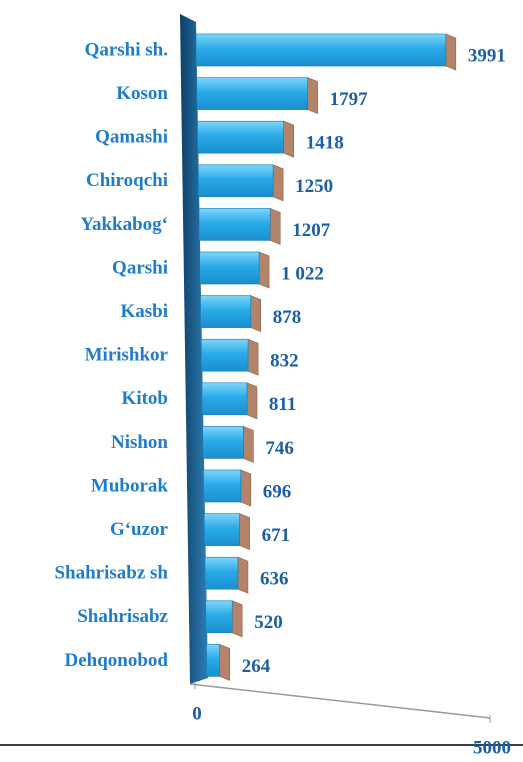 Image resolution: width=523 pixels, height=762 pixels. I want to click on y-tick-label: Chiroqchi, so click(127, 180).